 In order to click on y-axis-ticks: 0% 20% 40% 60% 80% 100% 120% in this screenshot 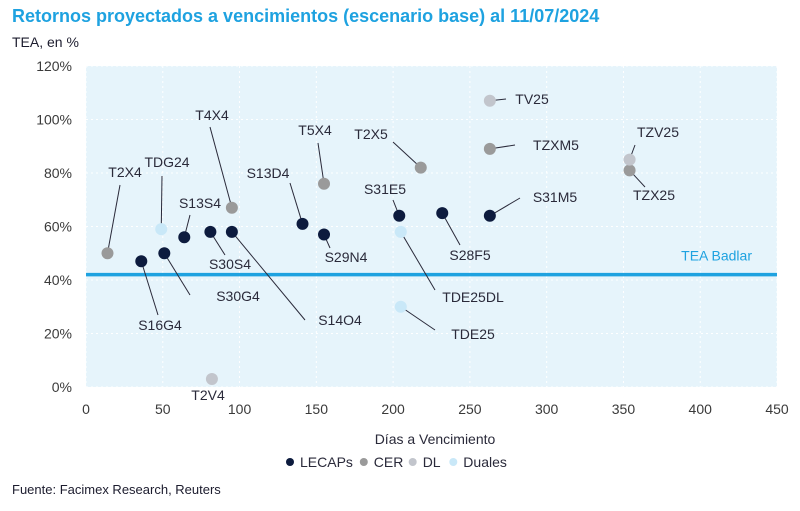, I will do `click(54, 226)`.